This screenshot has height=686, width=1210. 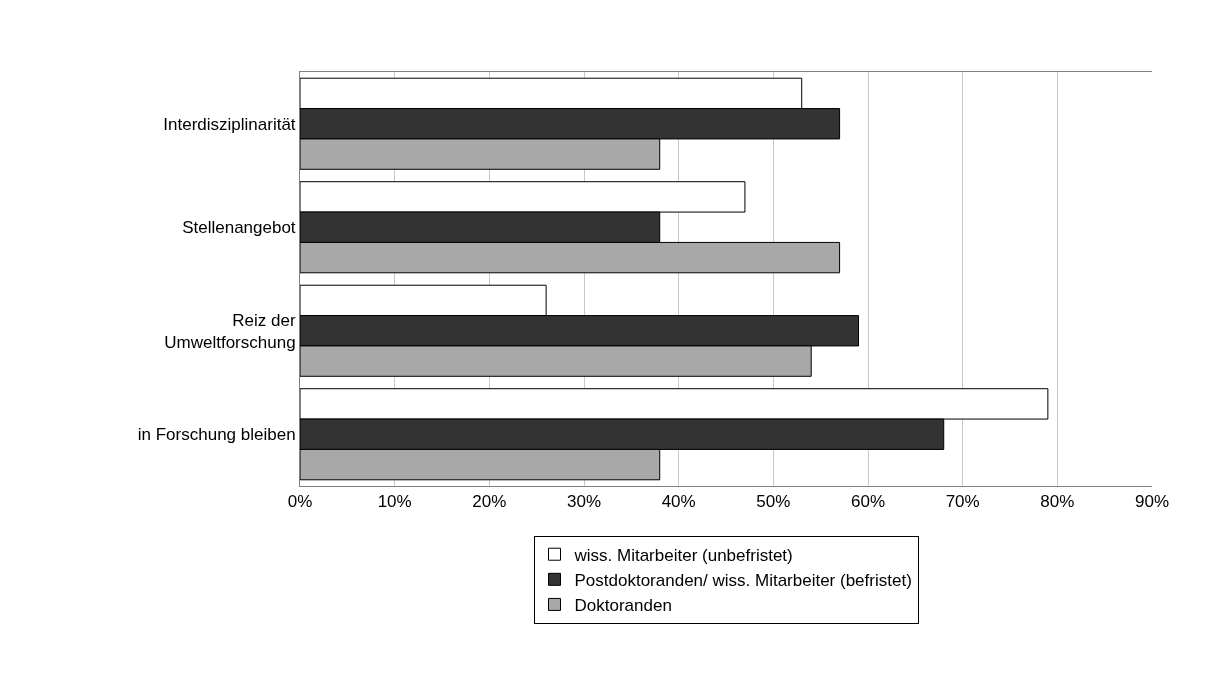 What do you see at coordinates (230, 331) in the screenshot?
I see `y-tick-label: Reiz der Umweltforschung` at bounding box center [230, 331].